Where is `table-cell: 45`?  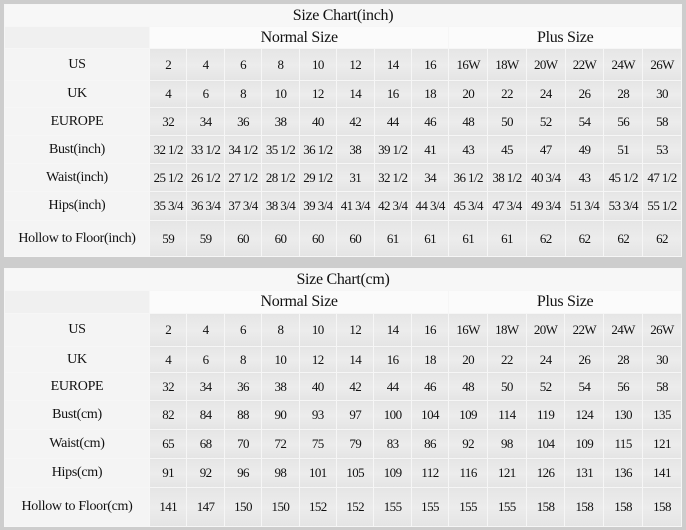 table-cell: 45 is located at coordinates (507, 149).